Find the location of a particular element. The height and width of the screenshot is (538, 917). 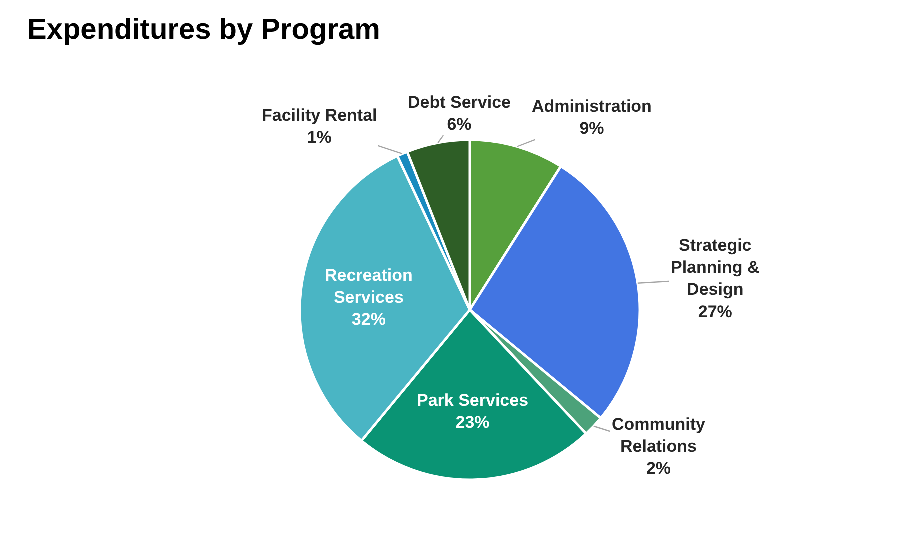

slice-label: Park Services is located at coordinates (473, 400).